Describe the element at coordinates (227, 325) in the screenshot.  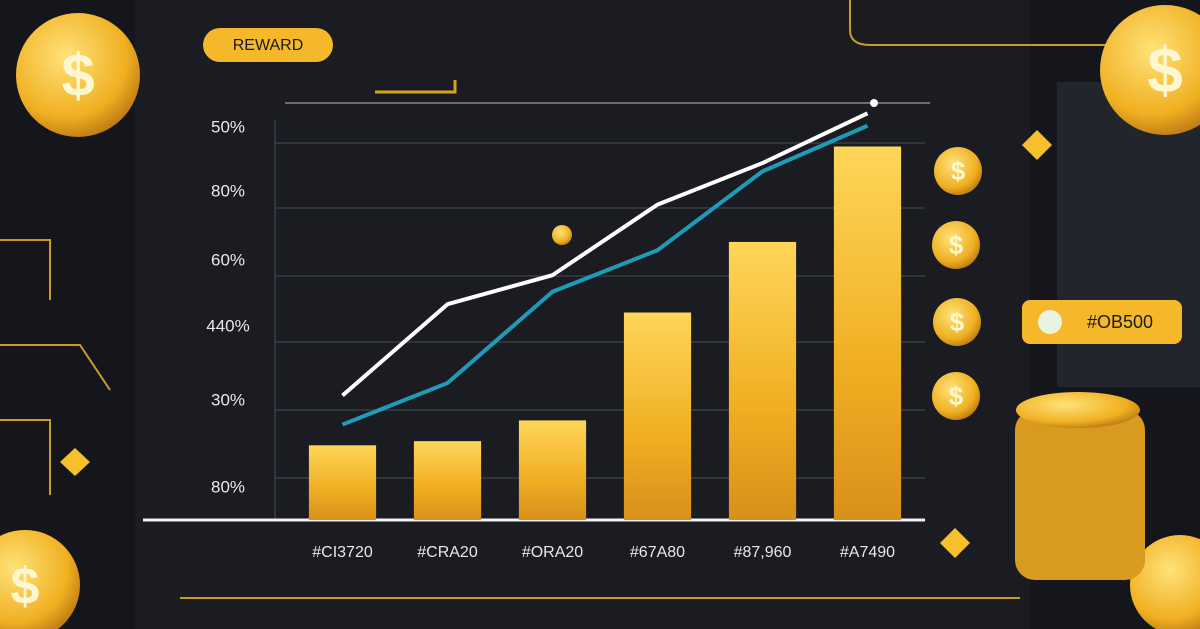
I see `row-label: 440%` at that location.